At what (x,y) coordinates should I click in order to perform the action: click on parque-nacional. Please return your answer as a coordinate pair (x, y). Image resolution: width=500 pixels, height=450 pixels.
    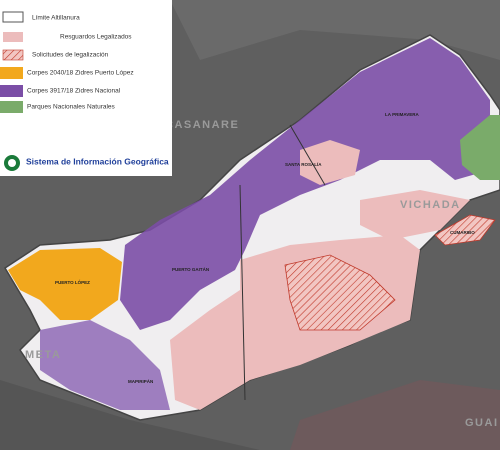
    Looking at the image, I should click on (480, 147).